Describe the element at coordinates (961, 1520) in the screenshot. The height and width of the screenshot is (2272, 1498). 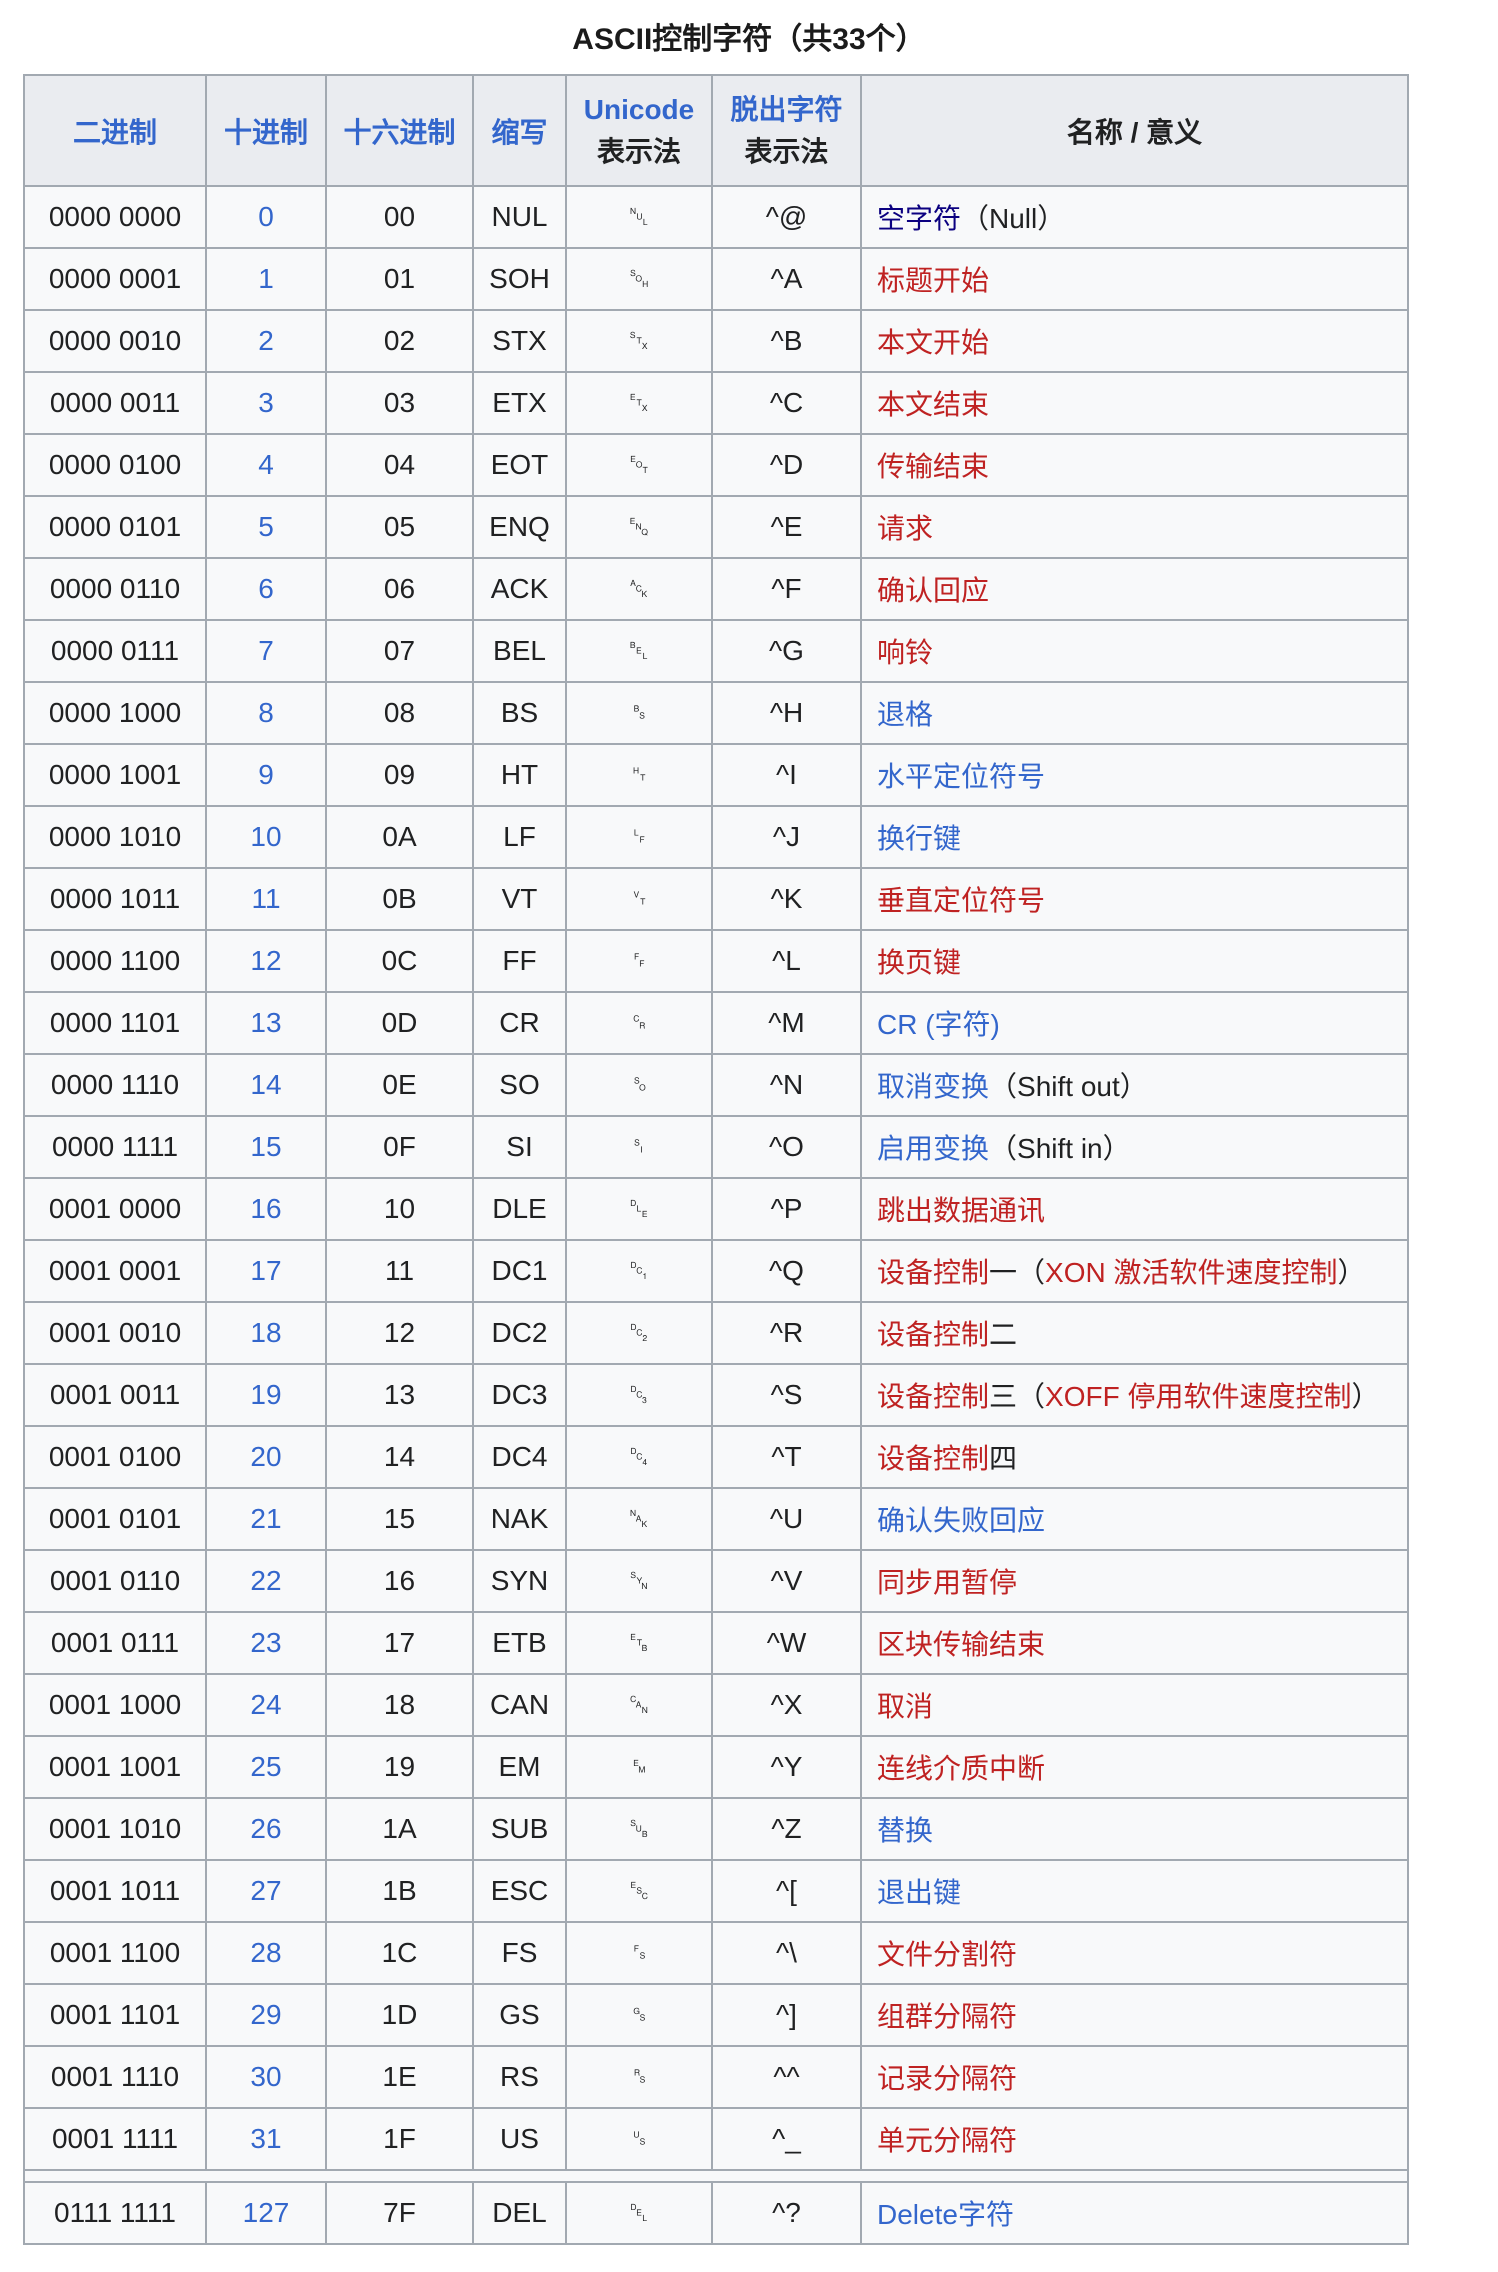
I see `name-link: 确认失败回应` at that location.